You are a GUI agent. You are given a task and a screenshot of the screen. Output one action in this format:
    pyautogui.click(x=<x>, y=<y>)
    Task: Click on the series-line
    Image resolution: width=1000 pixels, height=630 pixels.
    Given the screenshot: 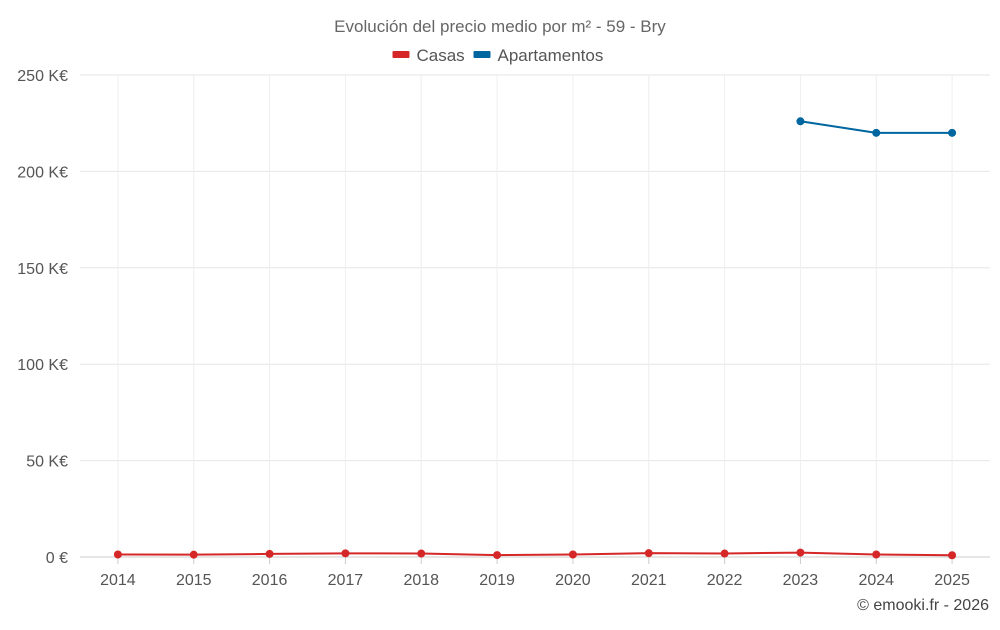 What is the action you would take?
    pyautogui.click(x=535, y=554)
    